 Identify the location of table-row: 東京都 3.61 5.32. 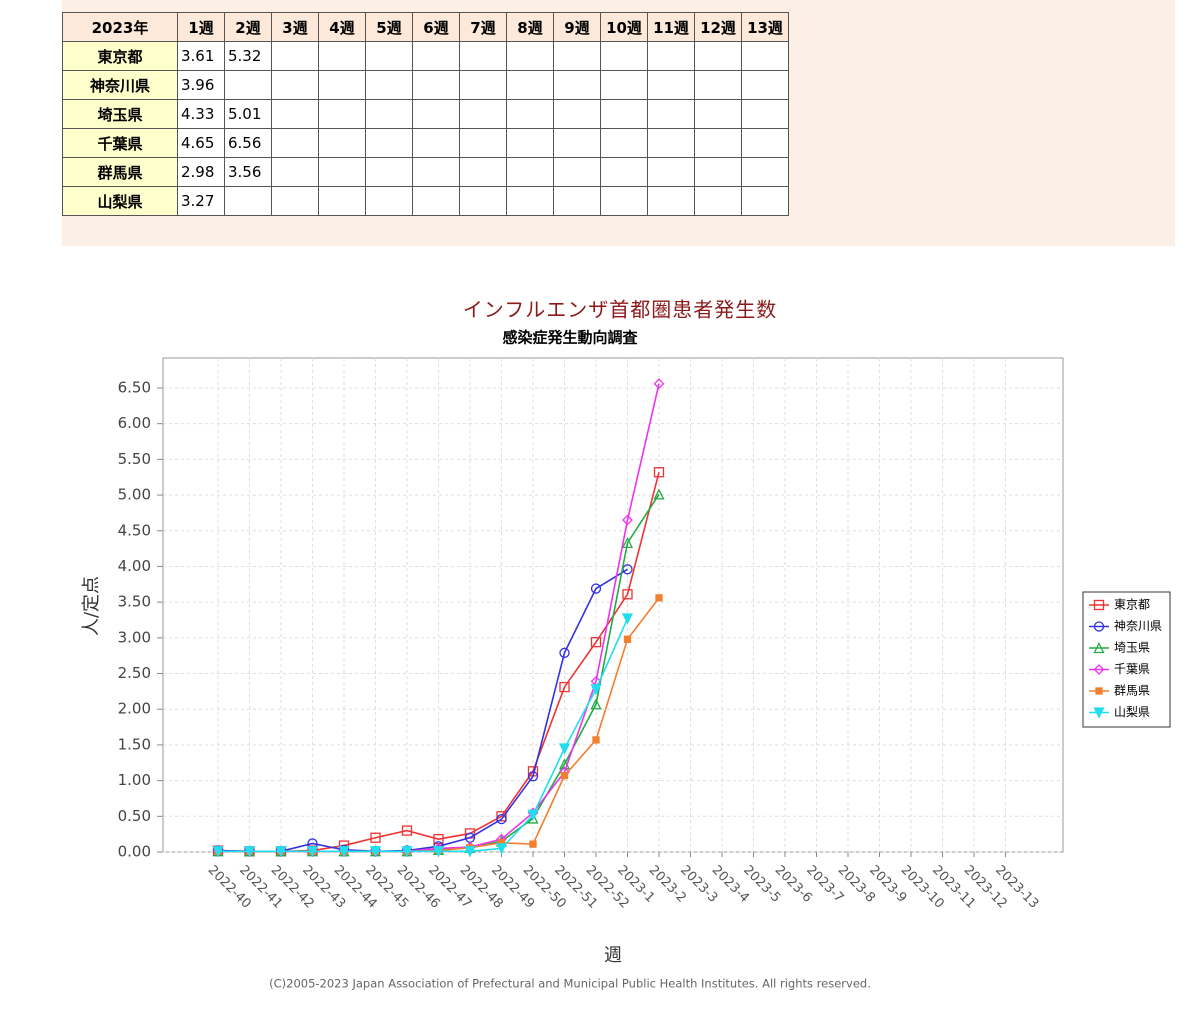
(425, 56).